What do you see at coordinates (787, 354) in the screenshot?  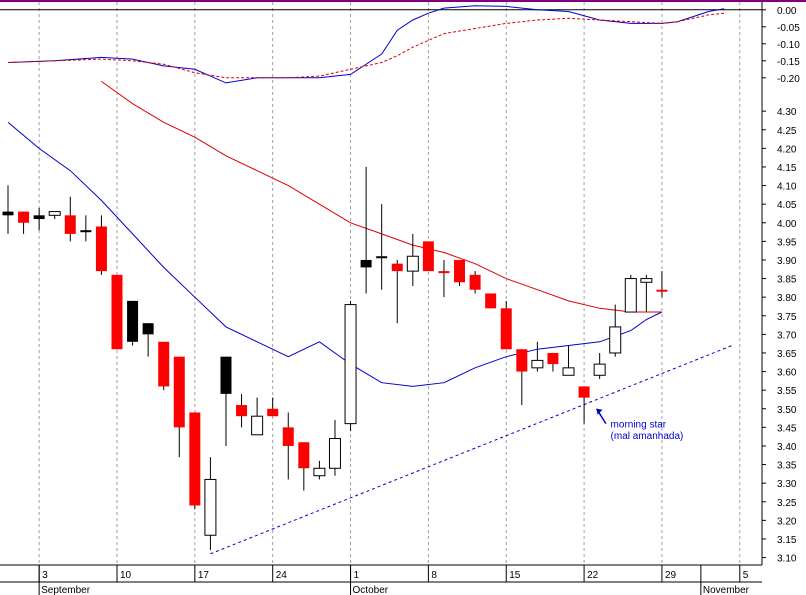 I see `price-tick-label-13: 3.65` at bounding box center [787, 354].